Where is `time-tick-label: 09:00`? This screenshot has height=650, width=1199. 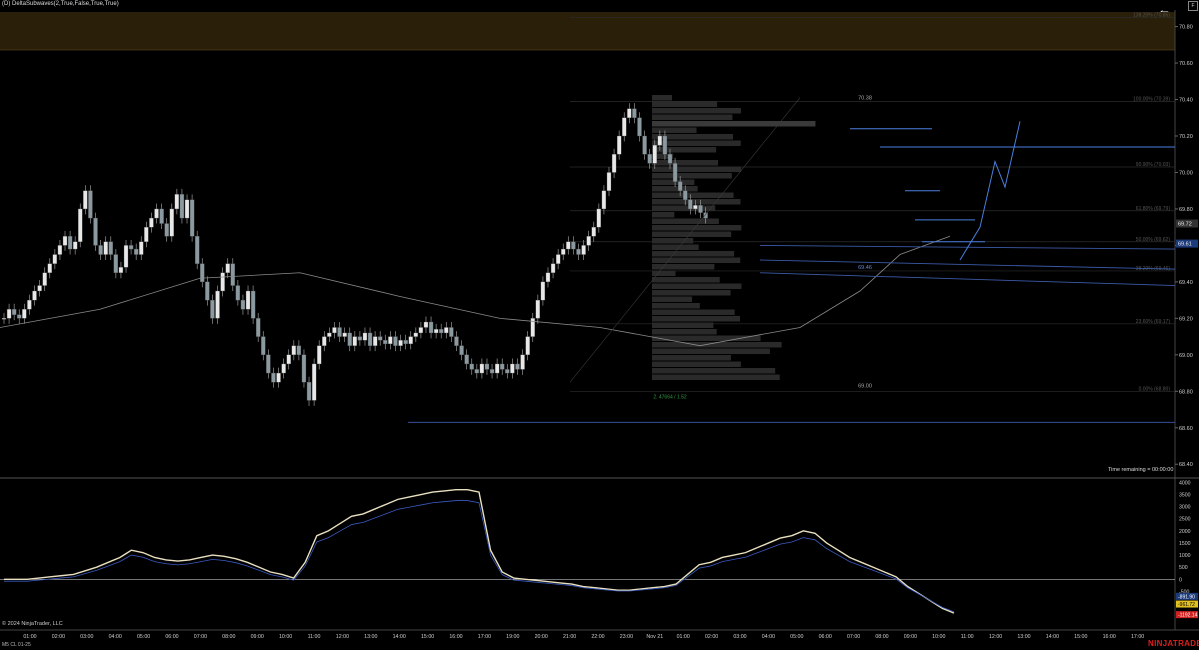 time-tick-label: 09:00 is located at coordinates (910, 637).